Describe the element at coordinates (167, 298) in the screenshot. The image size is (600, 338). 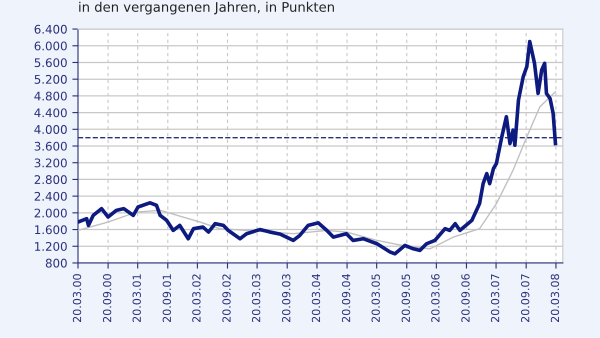
I see `x-tick-label: 20.09.01` at that location.